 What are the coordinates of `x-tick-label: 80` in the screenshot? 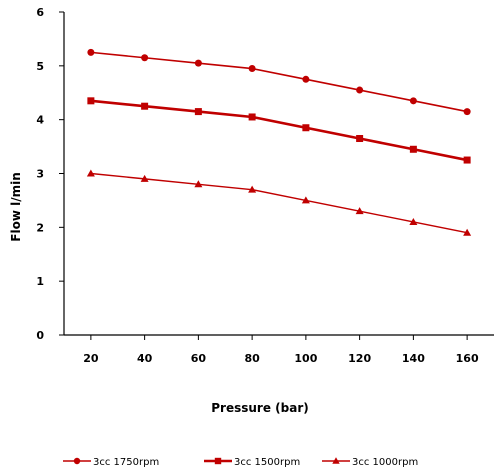 It's located at (252, 358).